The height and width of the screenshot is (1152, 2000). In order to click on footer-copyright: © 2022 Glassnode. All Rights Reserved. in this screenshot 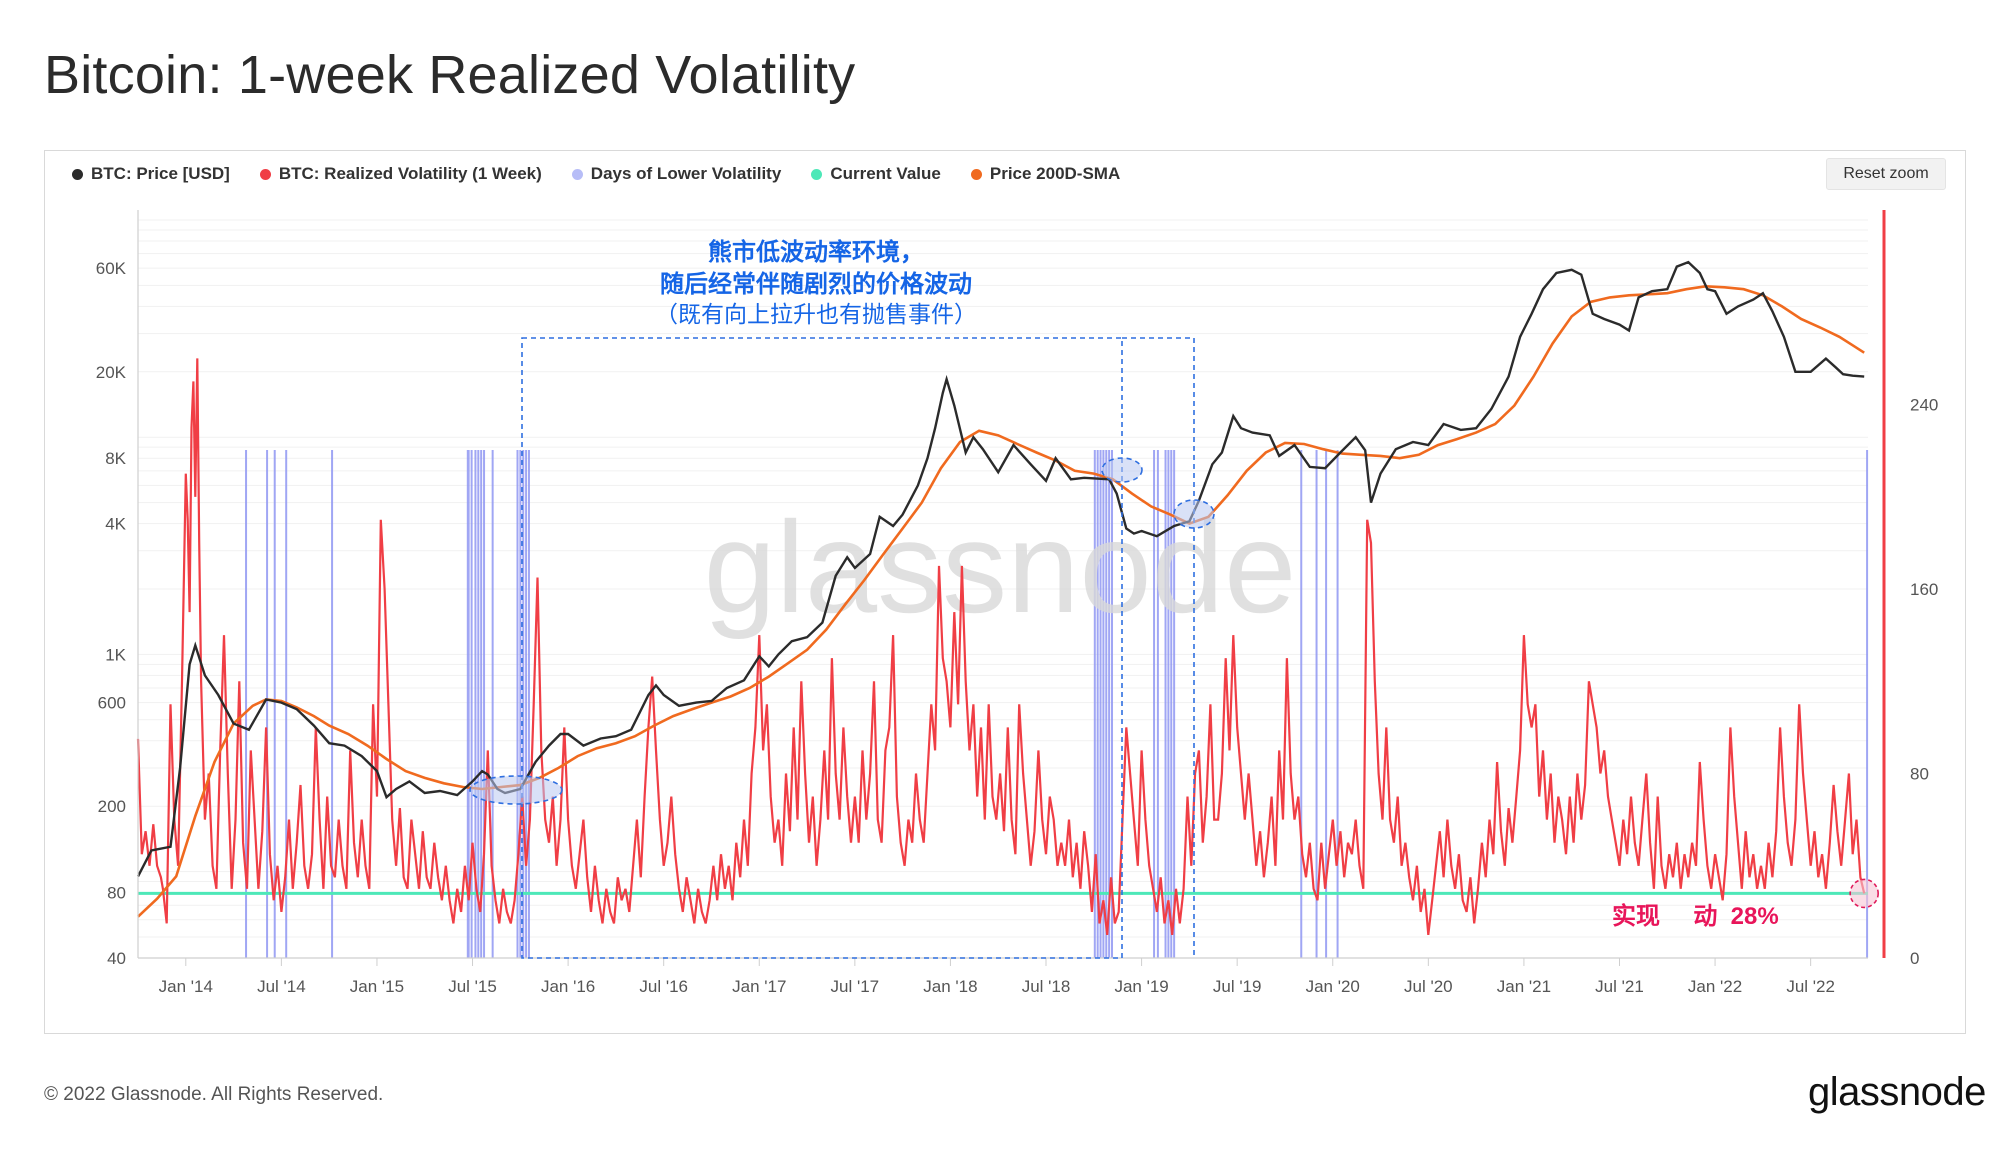, I will do `click(214, 1094)`.